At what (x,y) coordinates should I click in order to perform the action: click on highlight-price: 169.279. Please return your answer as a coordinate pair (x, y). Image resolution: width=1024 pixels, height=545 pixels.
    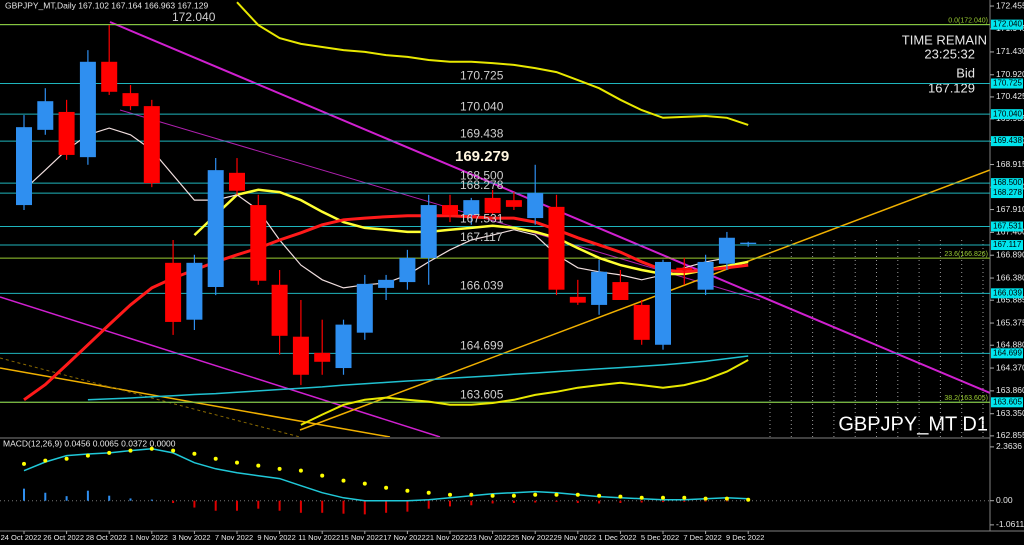
    Looking at the image, I should click on (482, 156).